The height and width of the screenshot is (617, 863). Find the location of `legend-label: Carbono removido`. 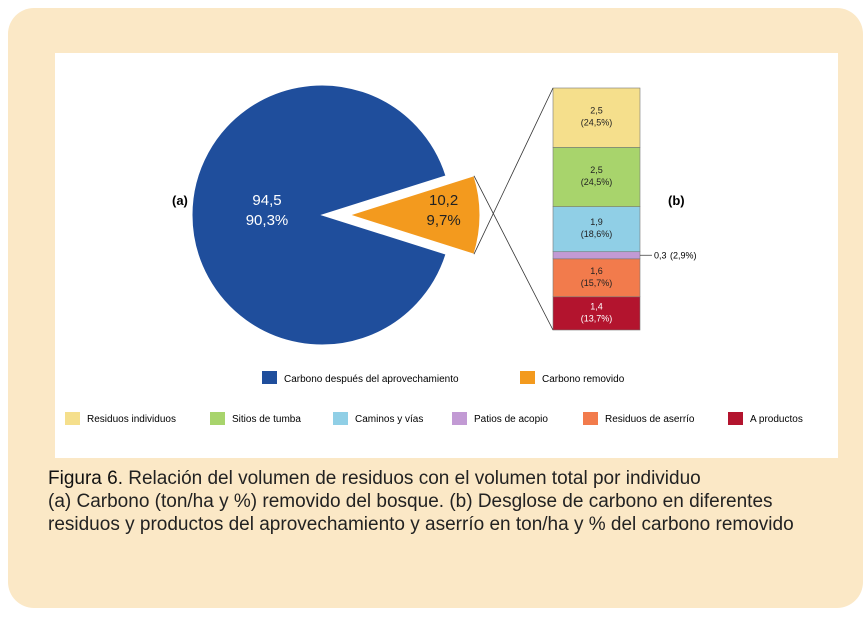

legend-label: Carbono removido is located at coordinates (583, 379).